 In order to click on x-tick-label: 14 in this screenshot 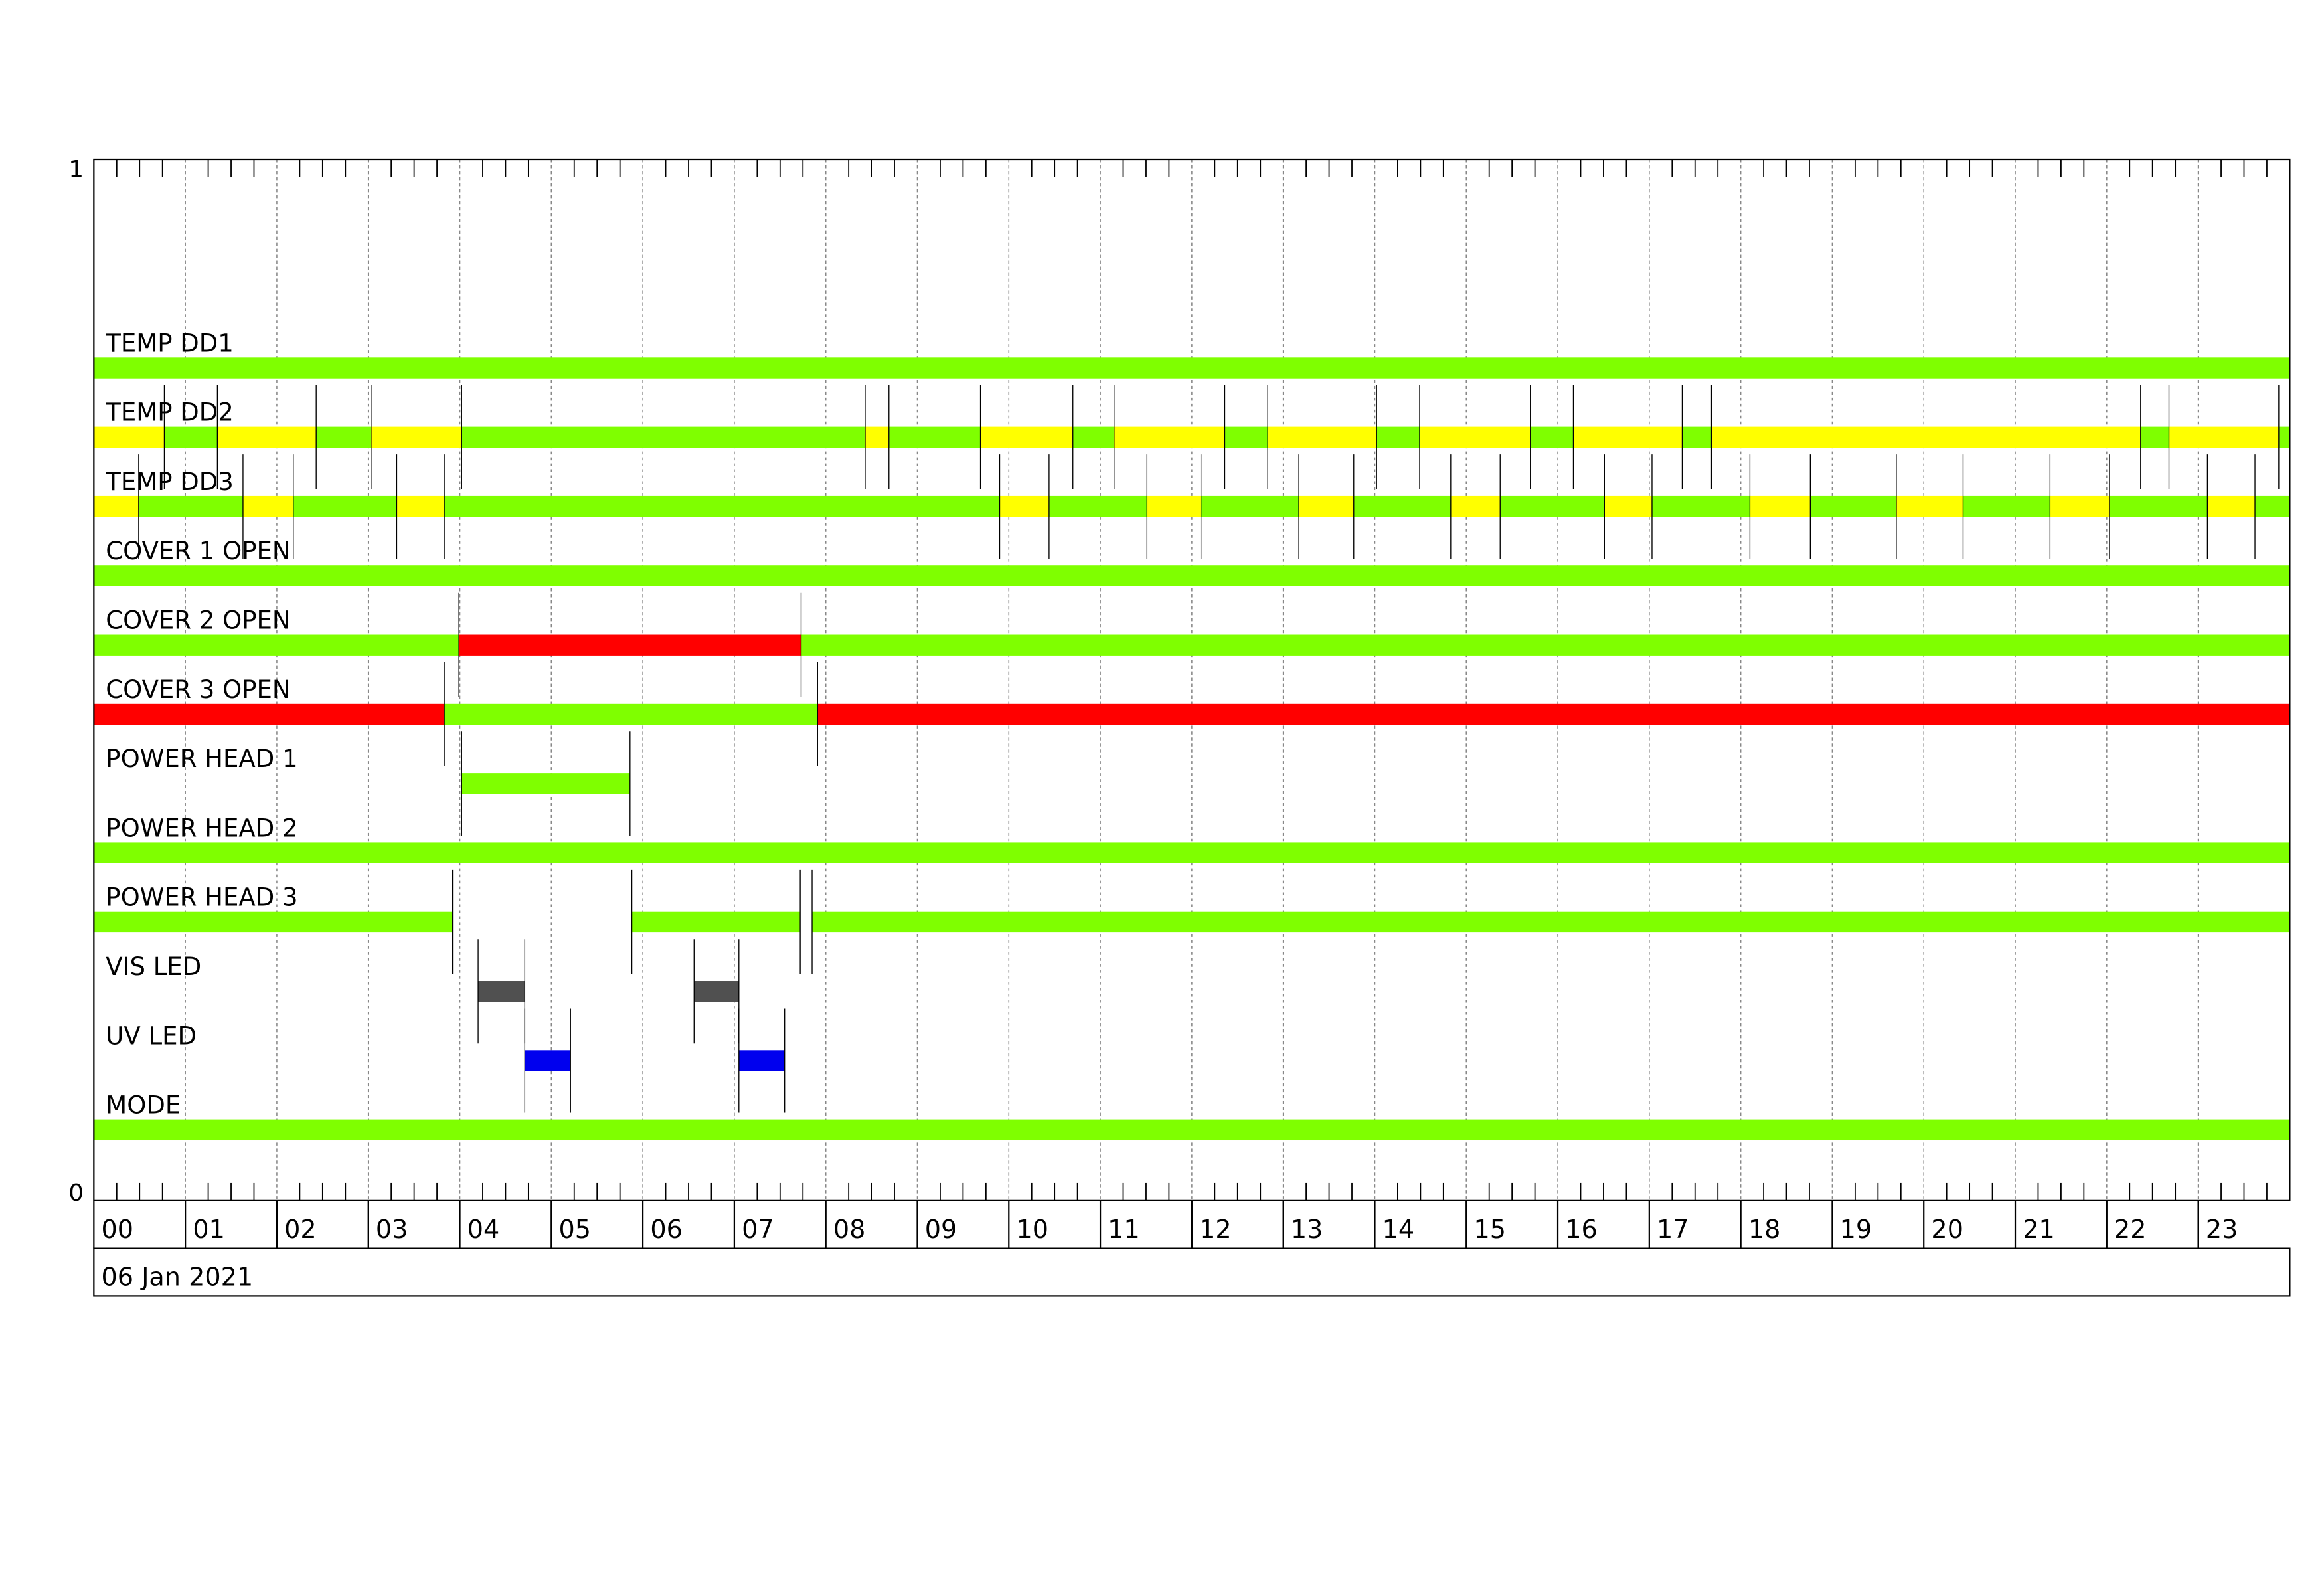, I will do `click(1399, 1229)`.